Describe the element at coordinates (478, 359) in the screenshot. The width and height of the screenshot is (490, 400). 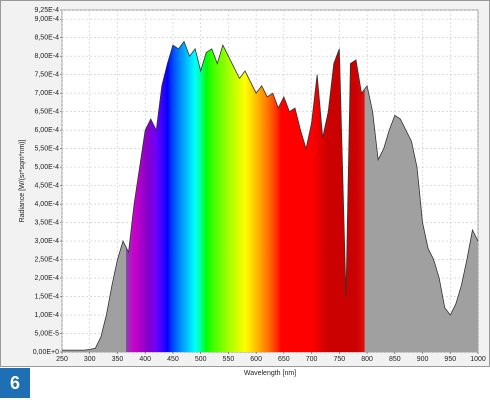
I see `x-tick-label: 1000` at that location.